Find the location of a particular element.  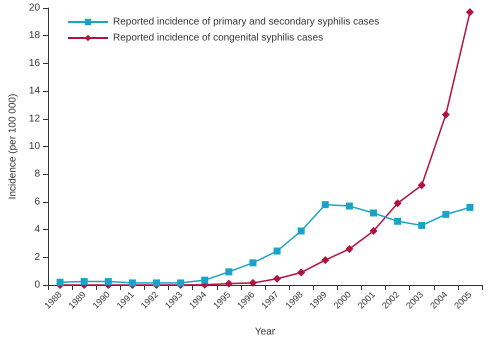

legend-label: Reported incidence of congenital syphilis cases is located at coordinates (218, 38).